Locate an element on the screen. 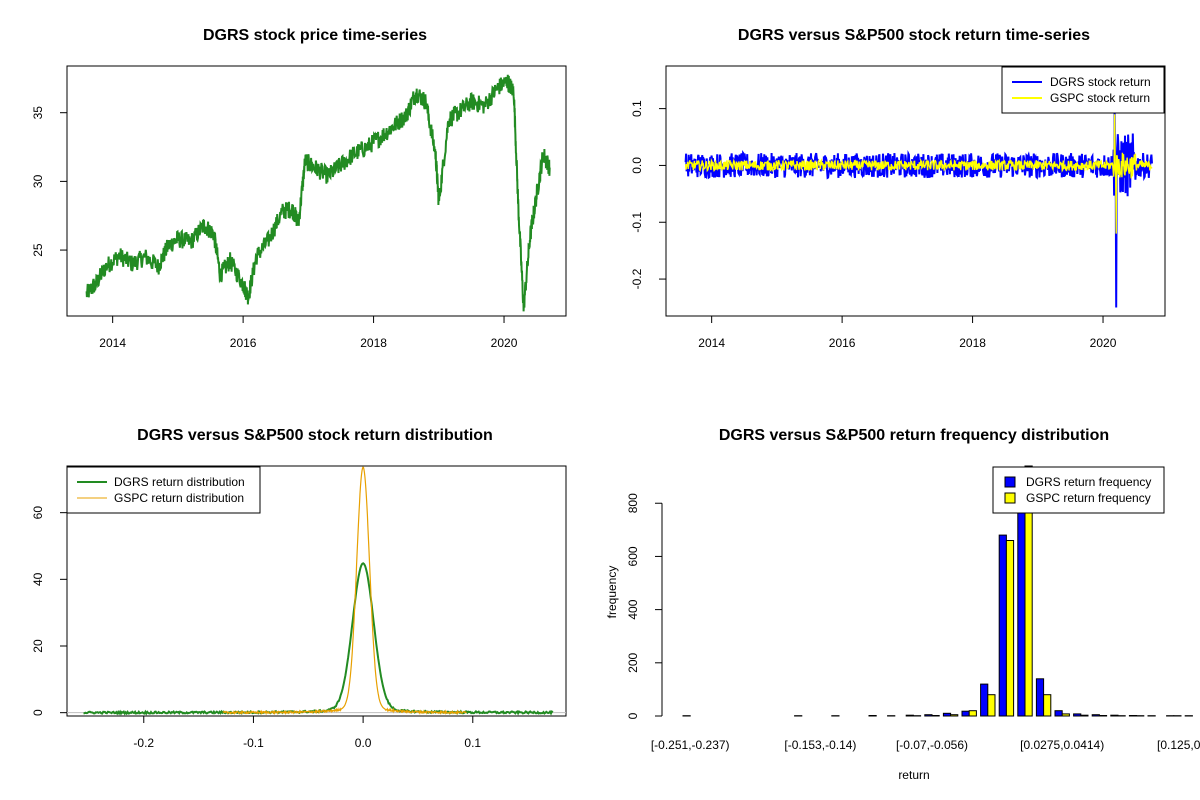 Image resolution: width=1200 pixels, height=800 pixels. histogram-y-tick-label: 200 is located at coordinates (633, 662).